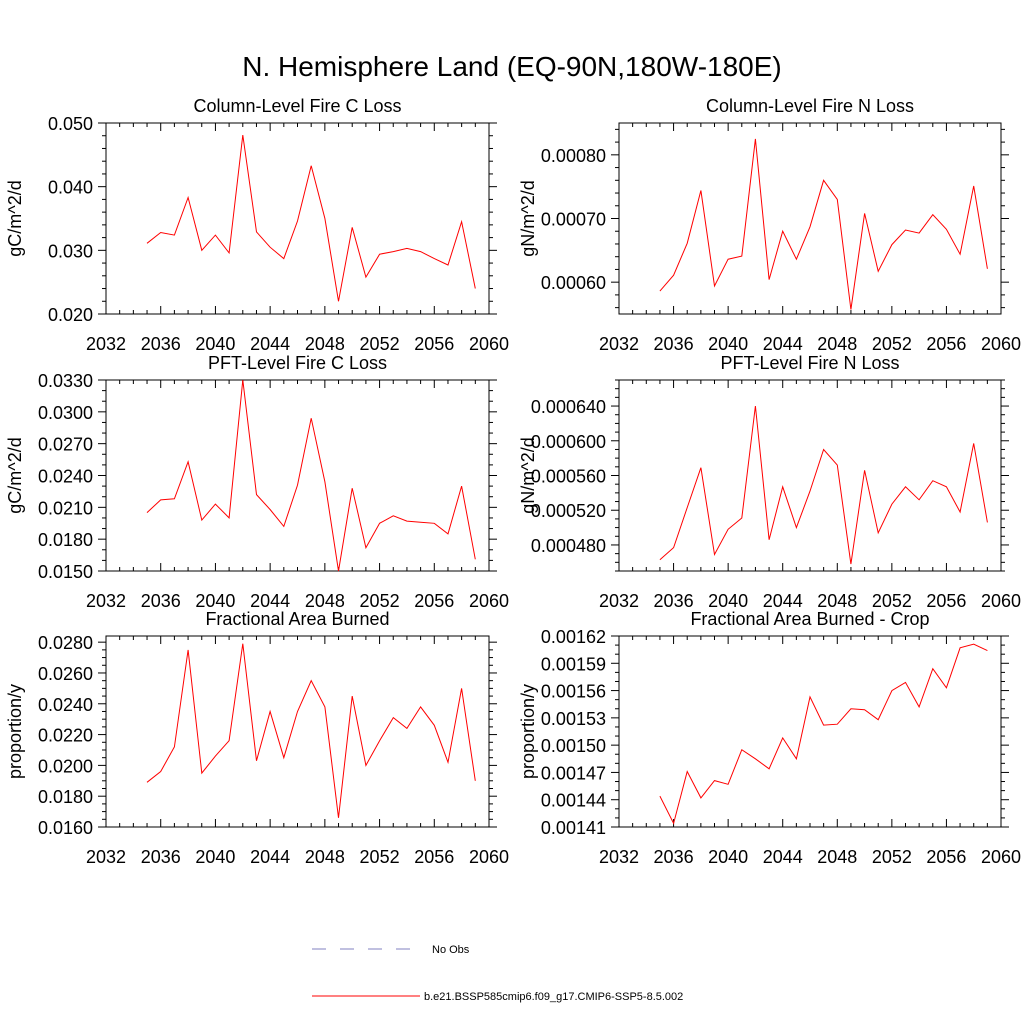 Image resolution: width=1024 pixels, height=1024 pixels. What do you see at coordinates (568, 511) in the screenshot?
I see `y-tick-label: 0.000520` at bounding box center [568, 511].